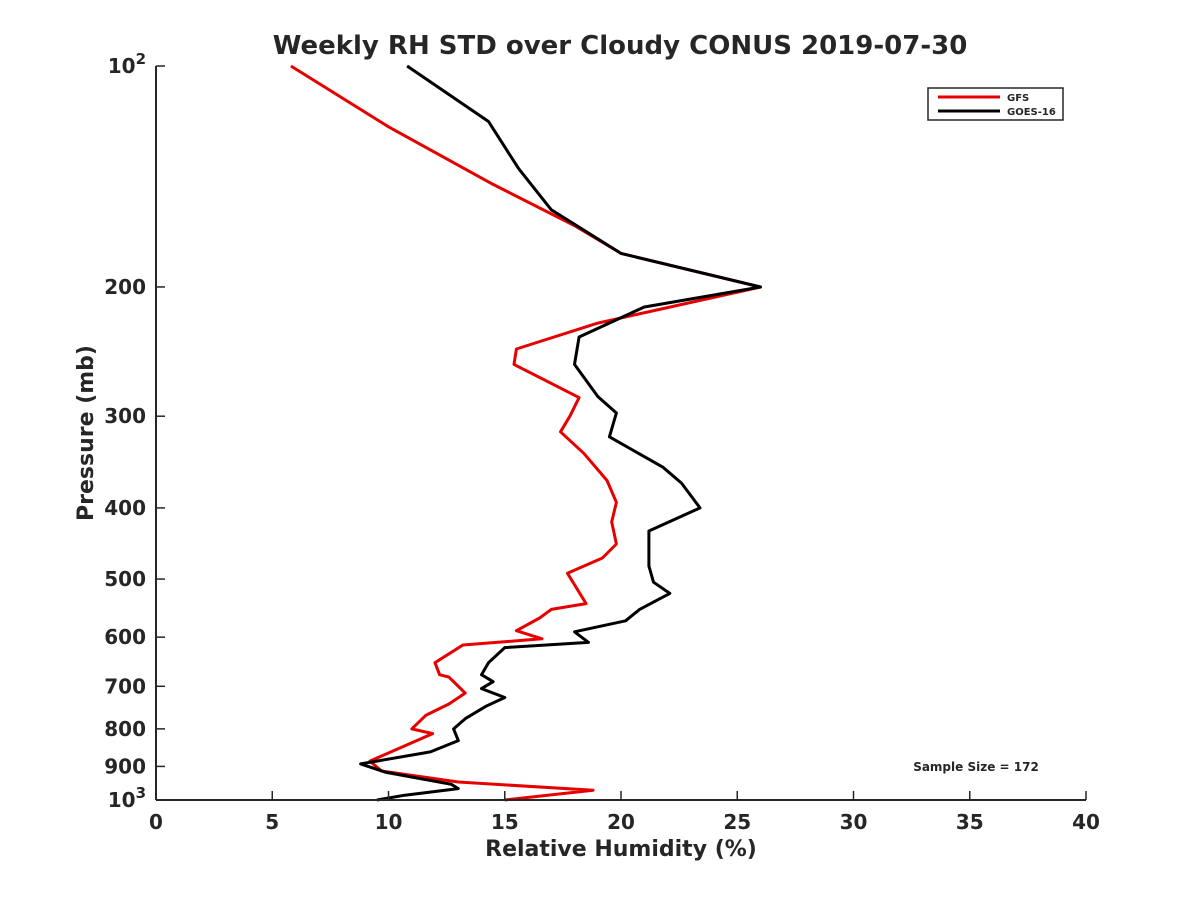  I want to click on x-tick-label: 35, so click(970, 822).